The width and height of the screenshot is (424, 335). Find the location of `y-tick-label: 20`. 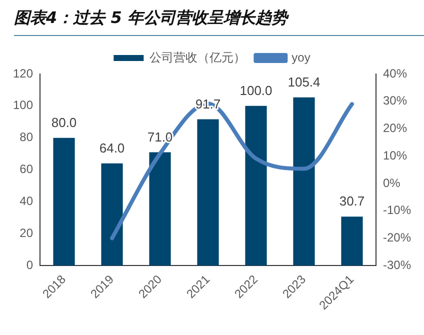

y-tick-label: 20 is located at coordinates (27, 233).